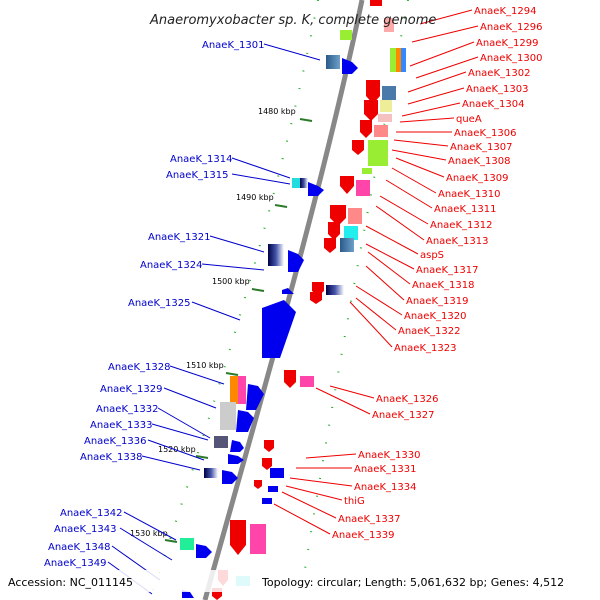  Describe the element at coordinates (507, 43) in the screenshot. I see `gene-label: AnaeK_1299` at that location.